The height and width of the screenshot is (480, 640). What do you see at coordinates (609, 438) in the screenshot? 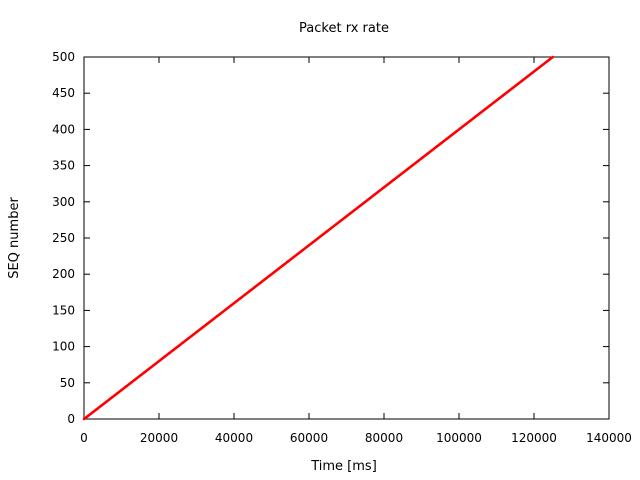
I see `x-tick-label: 140000` at bounding box center [609, 438].